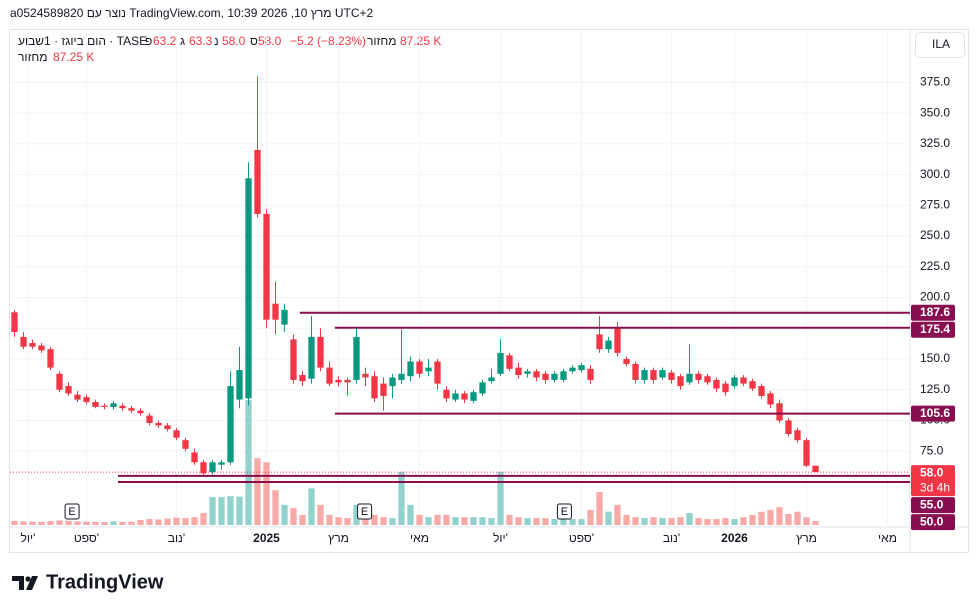 This screenshot has width=979, height=613. What do you see at coordinates (364, 512) in the screenshot?
I see `event-label: E` at bounding box center [364, 512].